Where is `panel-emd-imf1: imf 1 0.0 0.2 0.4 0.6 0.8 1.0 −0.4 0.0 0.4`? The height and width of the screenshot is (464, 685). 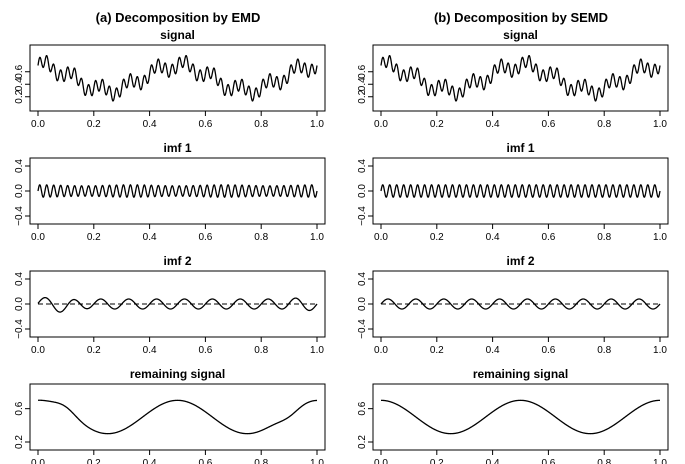
panel-emd-imf1: imf 1 0.0 0.2 0.4 0.6 0.8 1.0 −0.4 0.0 0.4 is located at coordinates (170, 192).